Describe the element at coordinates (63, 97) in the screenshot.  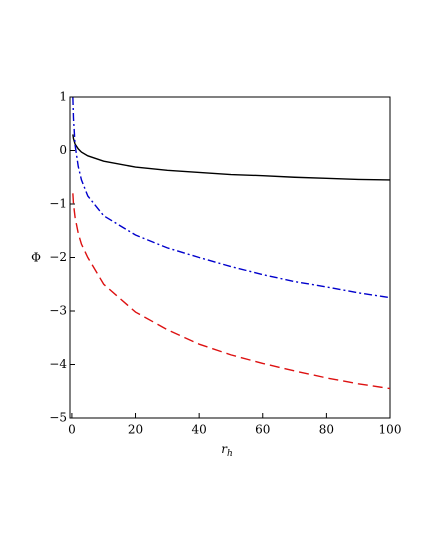
I see `y-tick-label: 1` at that location.